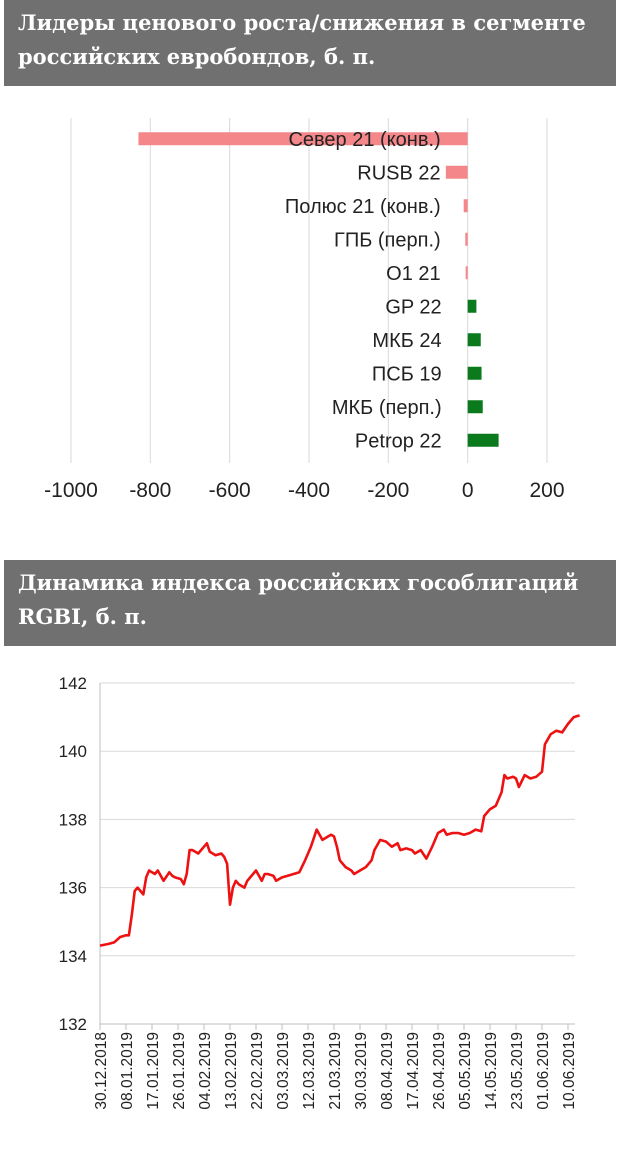  What do you see at coordinates (73, 819) in the screenshot?
I see `y-tick-label: 138` at bounding box center [73, 819].